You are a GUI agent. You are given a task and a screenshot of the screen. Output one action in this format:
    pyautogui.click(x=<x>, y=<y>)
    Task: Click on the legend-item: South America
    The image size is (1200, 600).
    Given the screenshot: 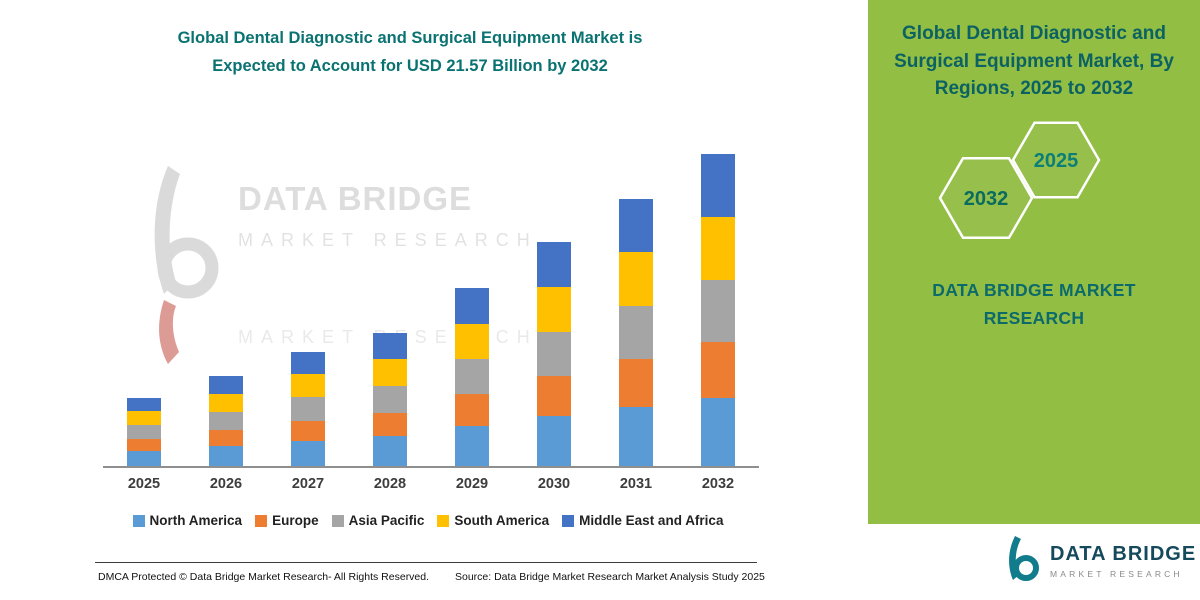 What is the action you would take?
    pyautogui.click(x=493, y=520)
    